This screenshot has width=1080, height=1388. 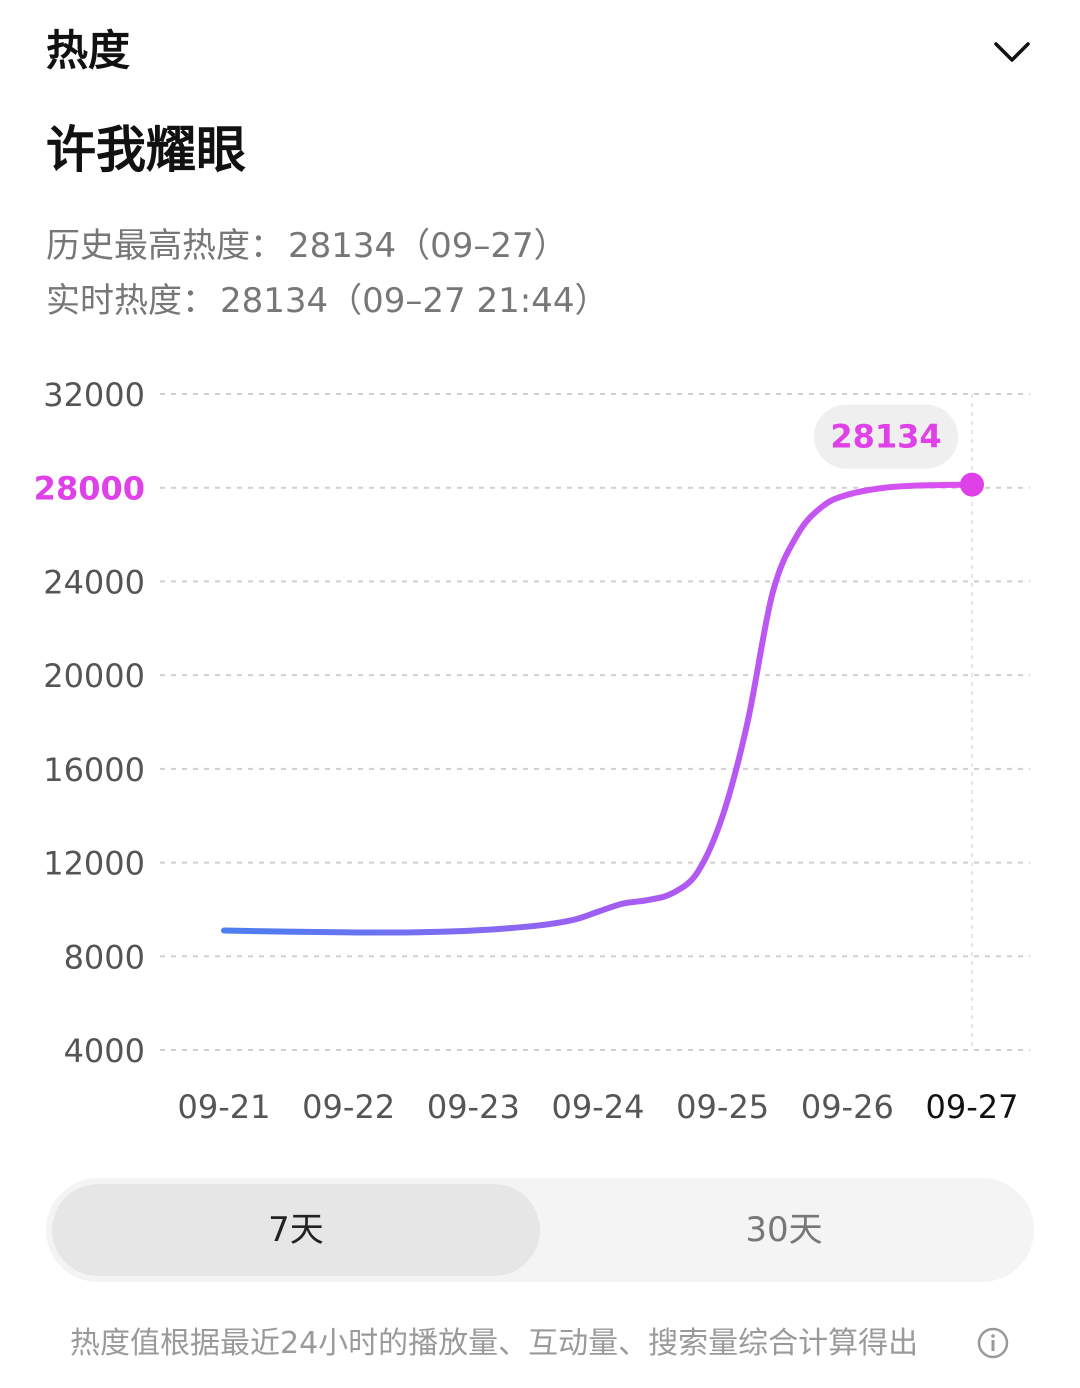 What do you see at coordinates (224, 1107) in the screenshot?
I see `x-tick-label: 09-21` at bounding box center [224, 1107].